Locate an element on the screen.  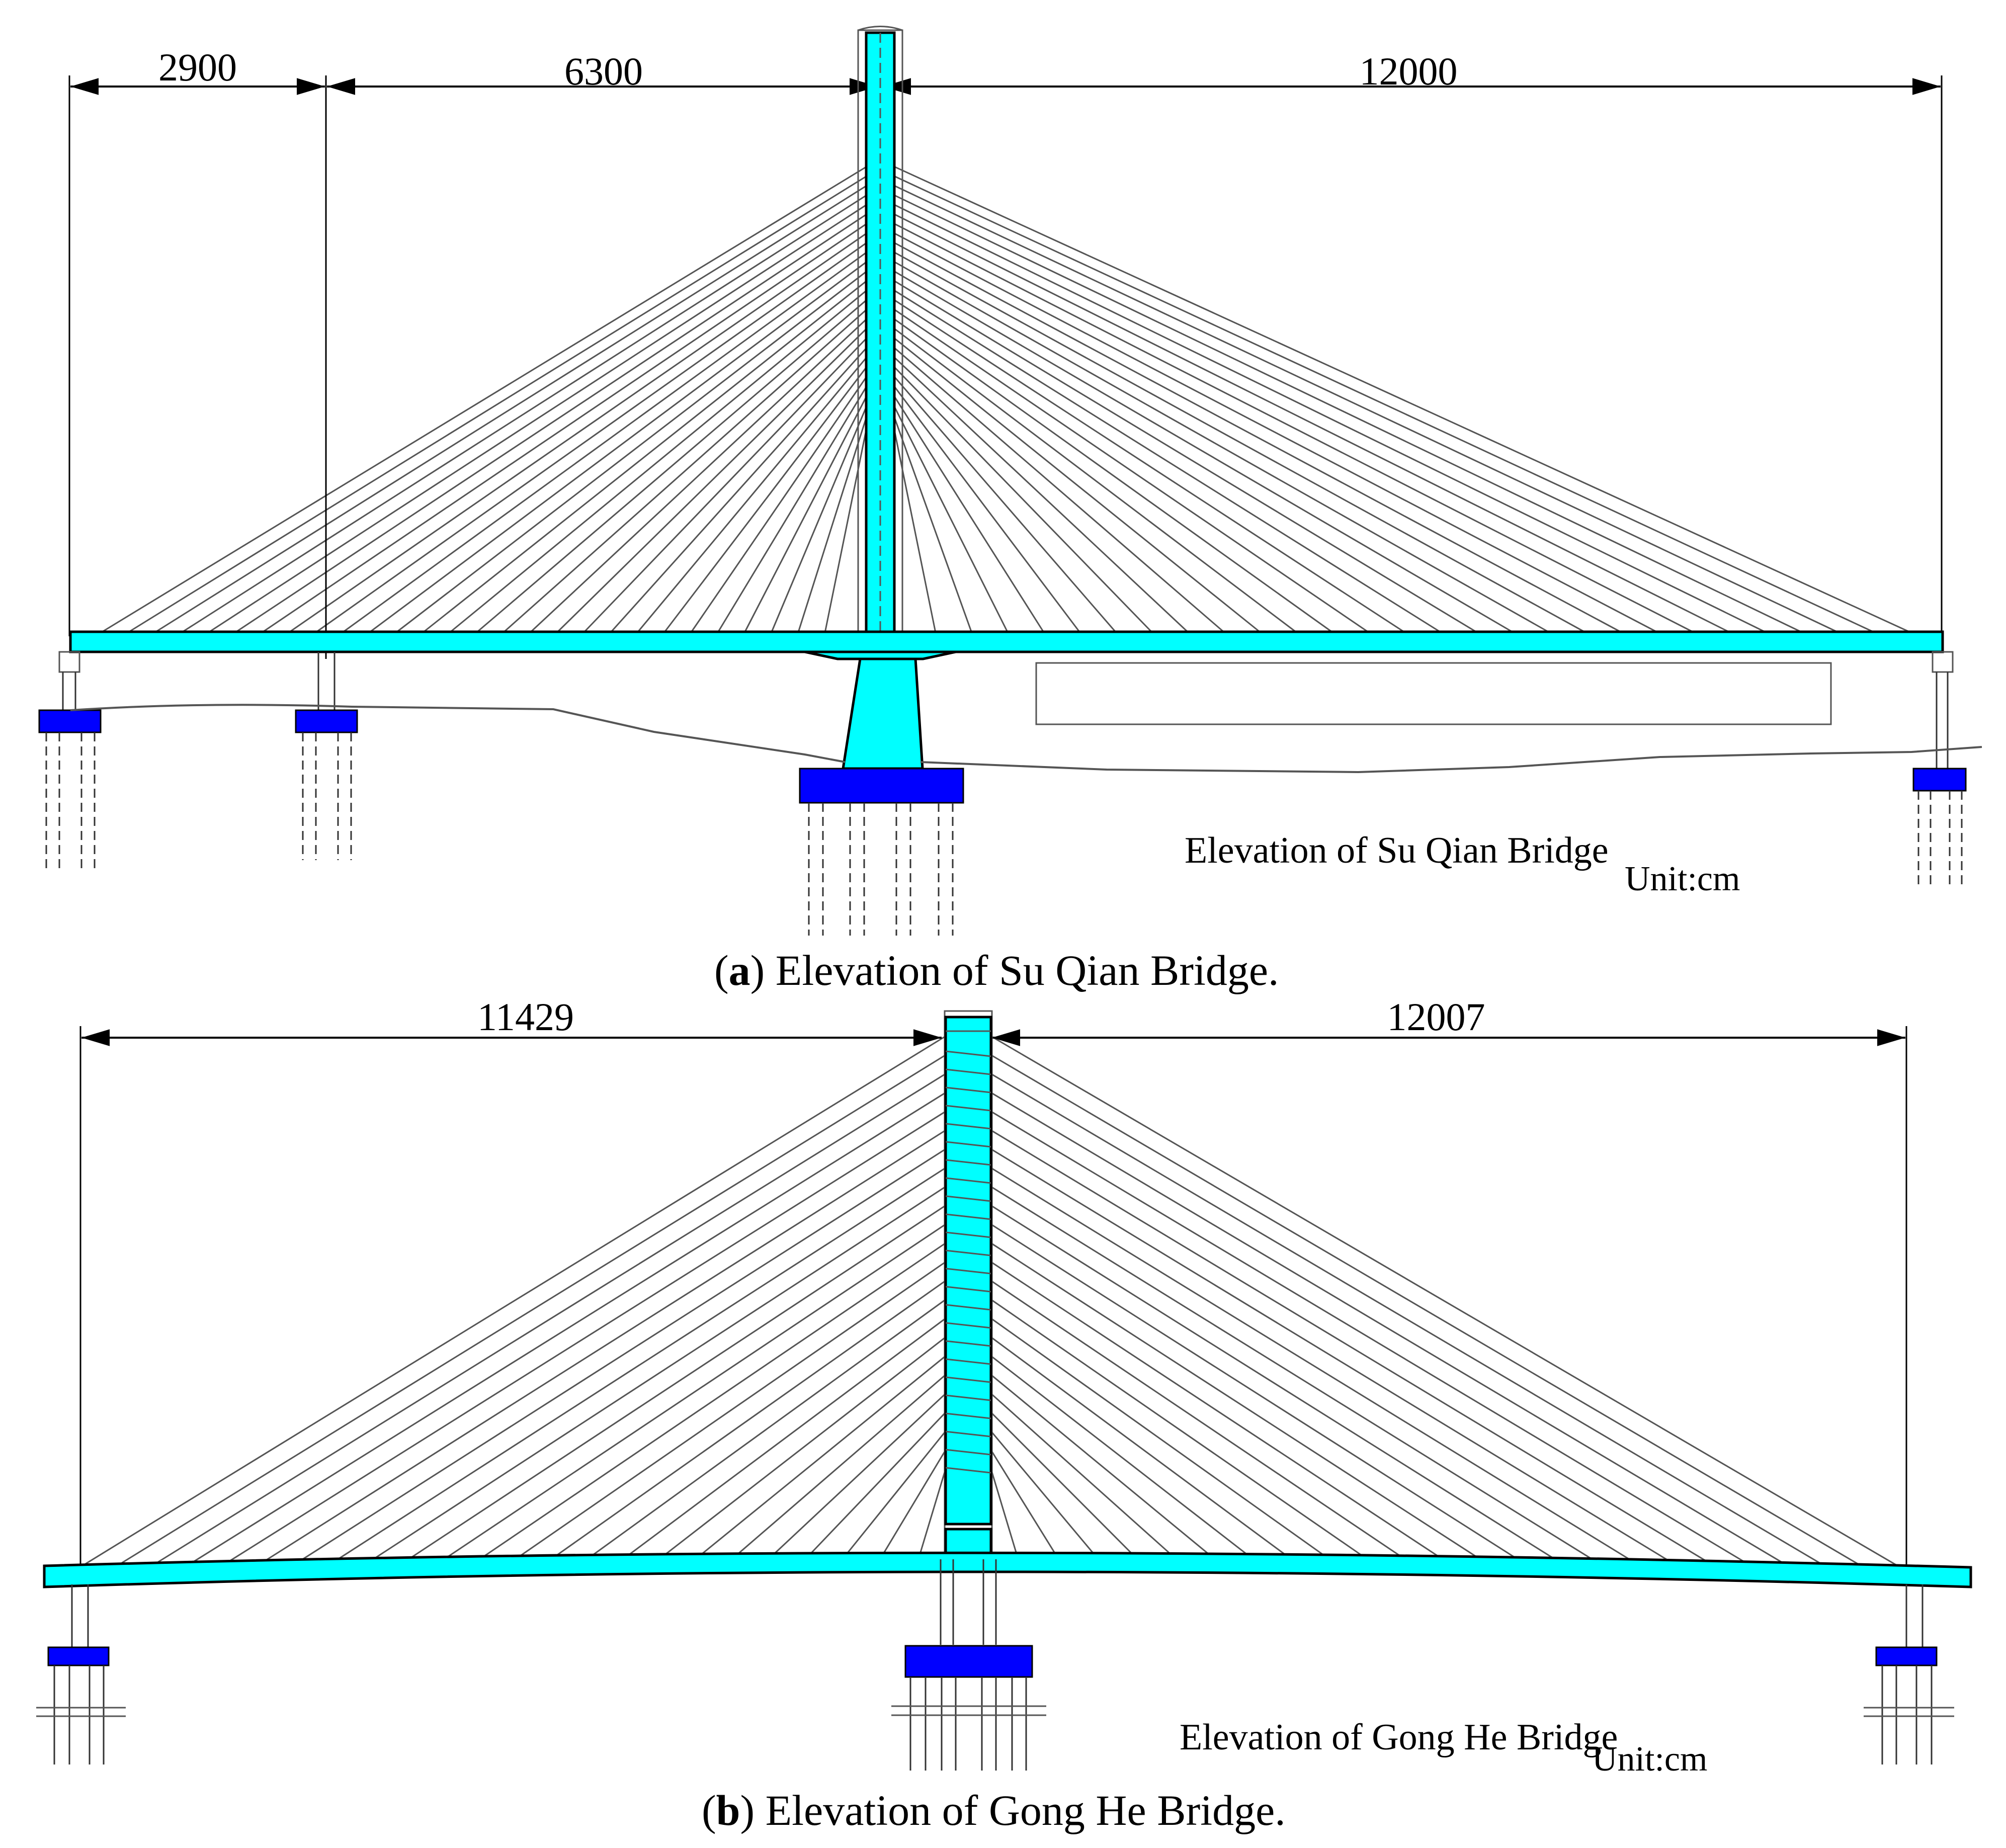
deck-a is located at coordinates (1006, 641).